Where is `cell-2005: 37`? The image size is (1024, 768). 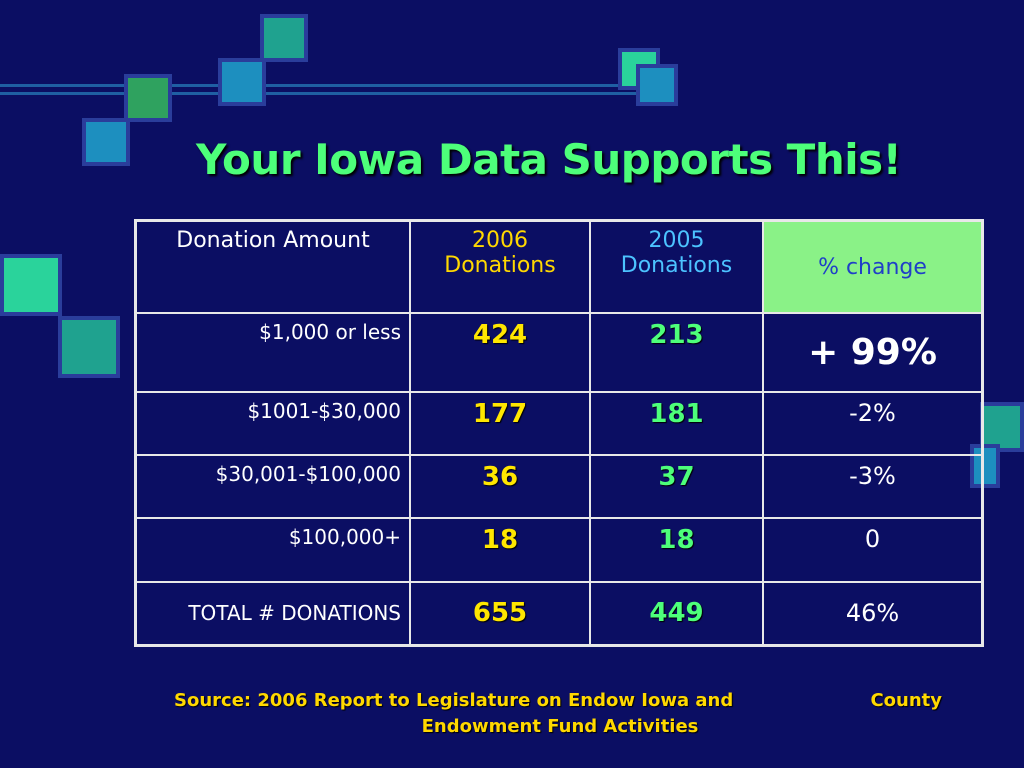 cell-2005: 37 is located at coordinates (676, 487).